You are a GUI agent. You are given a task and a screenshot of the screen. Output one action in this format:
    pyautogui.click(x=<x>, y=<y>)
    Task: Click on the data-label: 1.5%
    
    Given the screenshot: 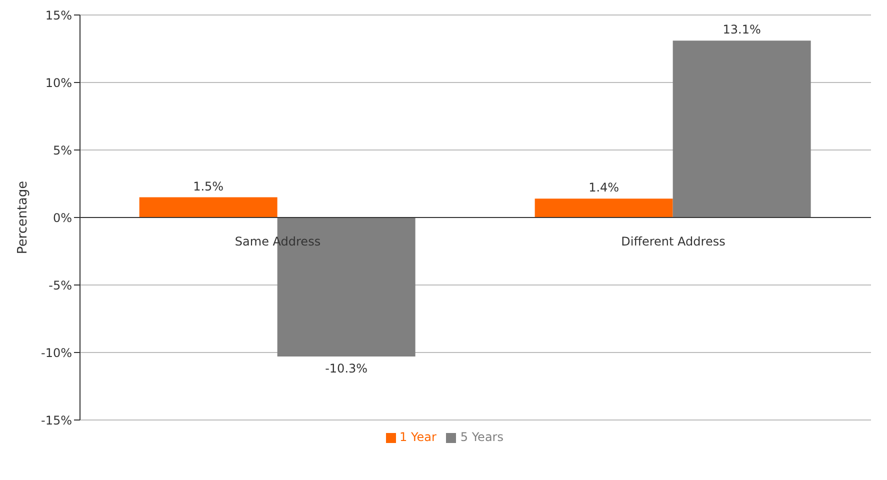 What is the action you would take?
    pyautogui.click(x=208, y=186)
    